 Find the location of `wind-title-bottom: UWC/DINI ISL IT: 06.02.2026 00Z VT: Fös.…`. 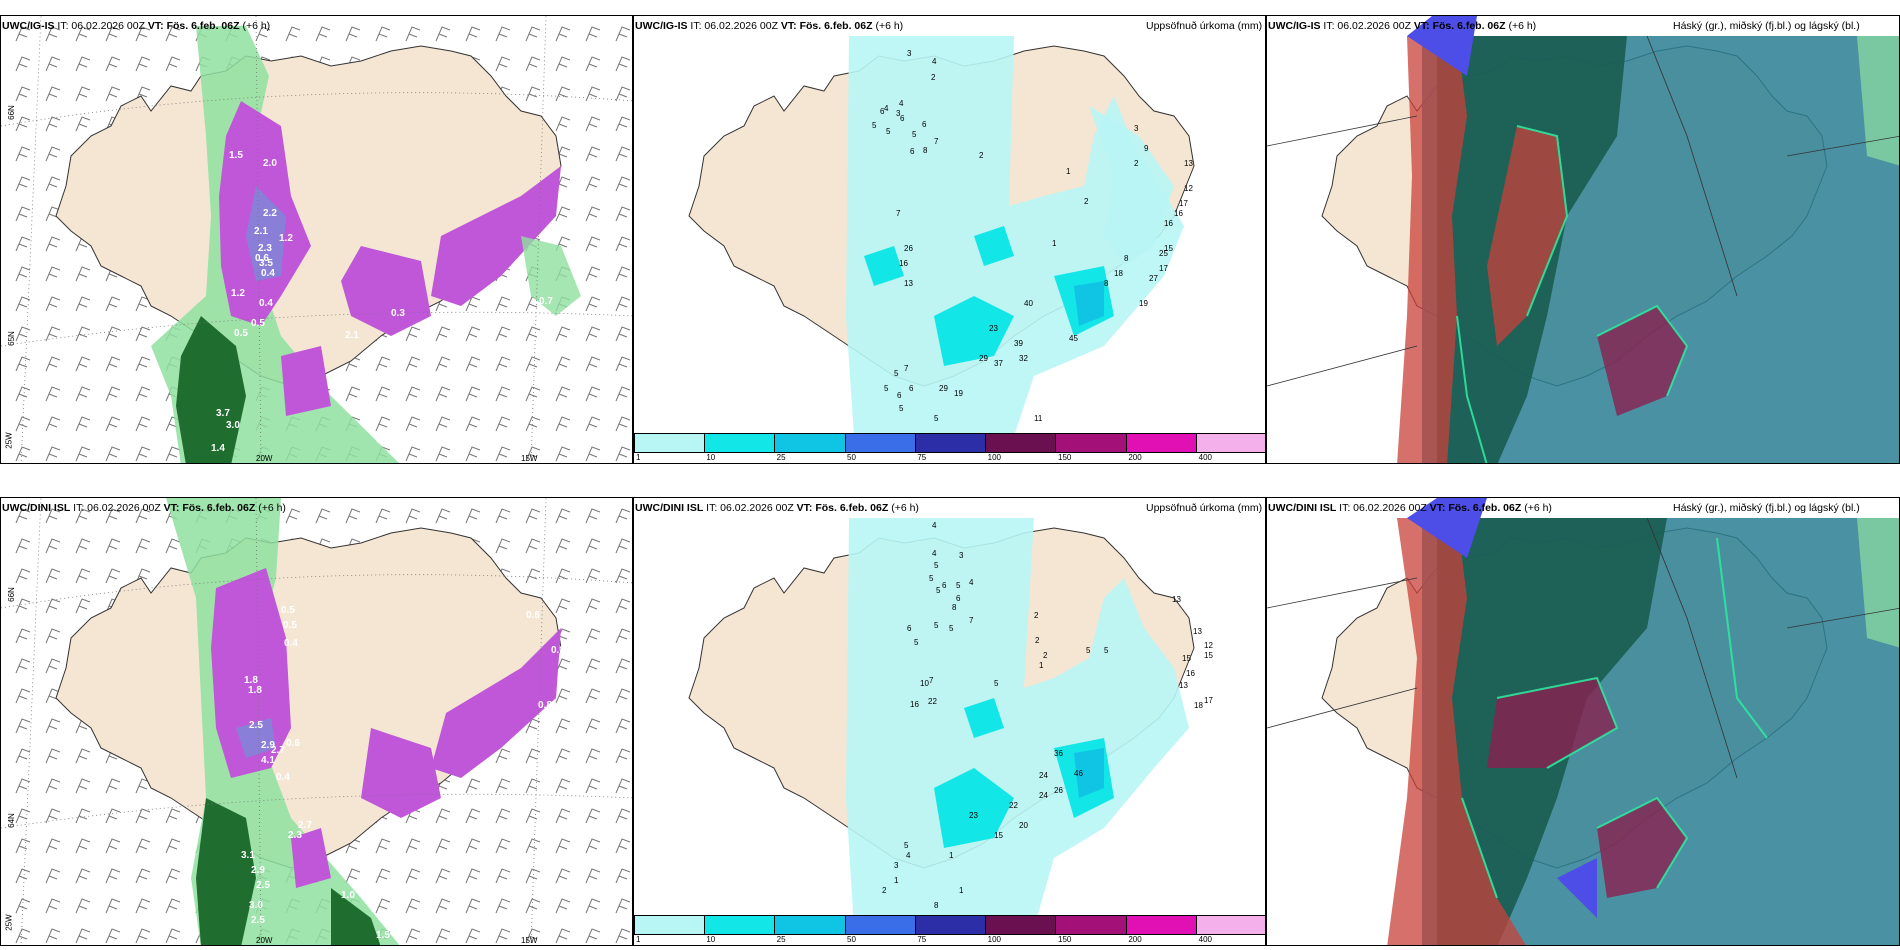

wind-title-bottom: UWC/DINI ISL IT: 06.02.2026 00Z VT: Fös.… is located at coordinates (144, 508).